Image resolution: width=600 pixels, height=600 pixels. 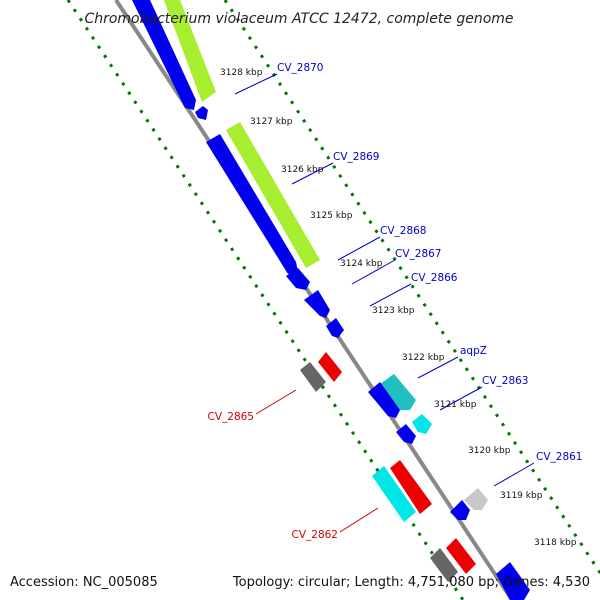 I want to click on feature-cv2870-blue-arrow, so click(x=164, y=55).